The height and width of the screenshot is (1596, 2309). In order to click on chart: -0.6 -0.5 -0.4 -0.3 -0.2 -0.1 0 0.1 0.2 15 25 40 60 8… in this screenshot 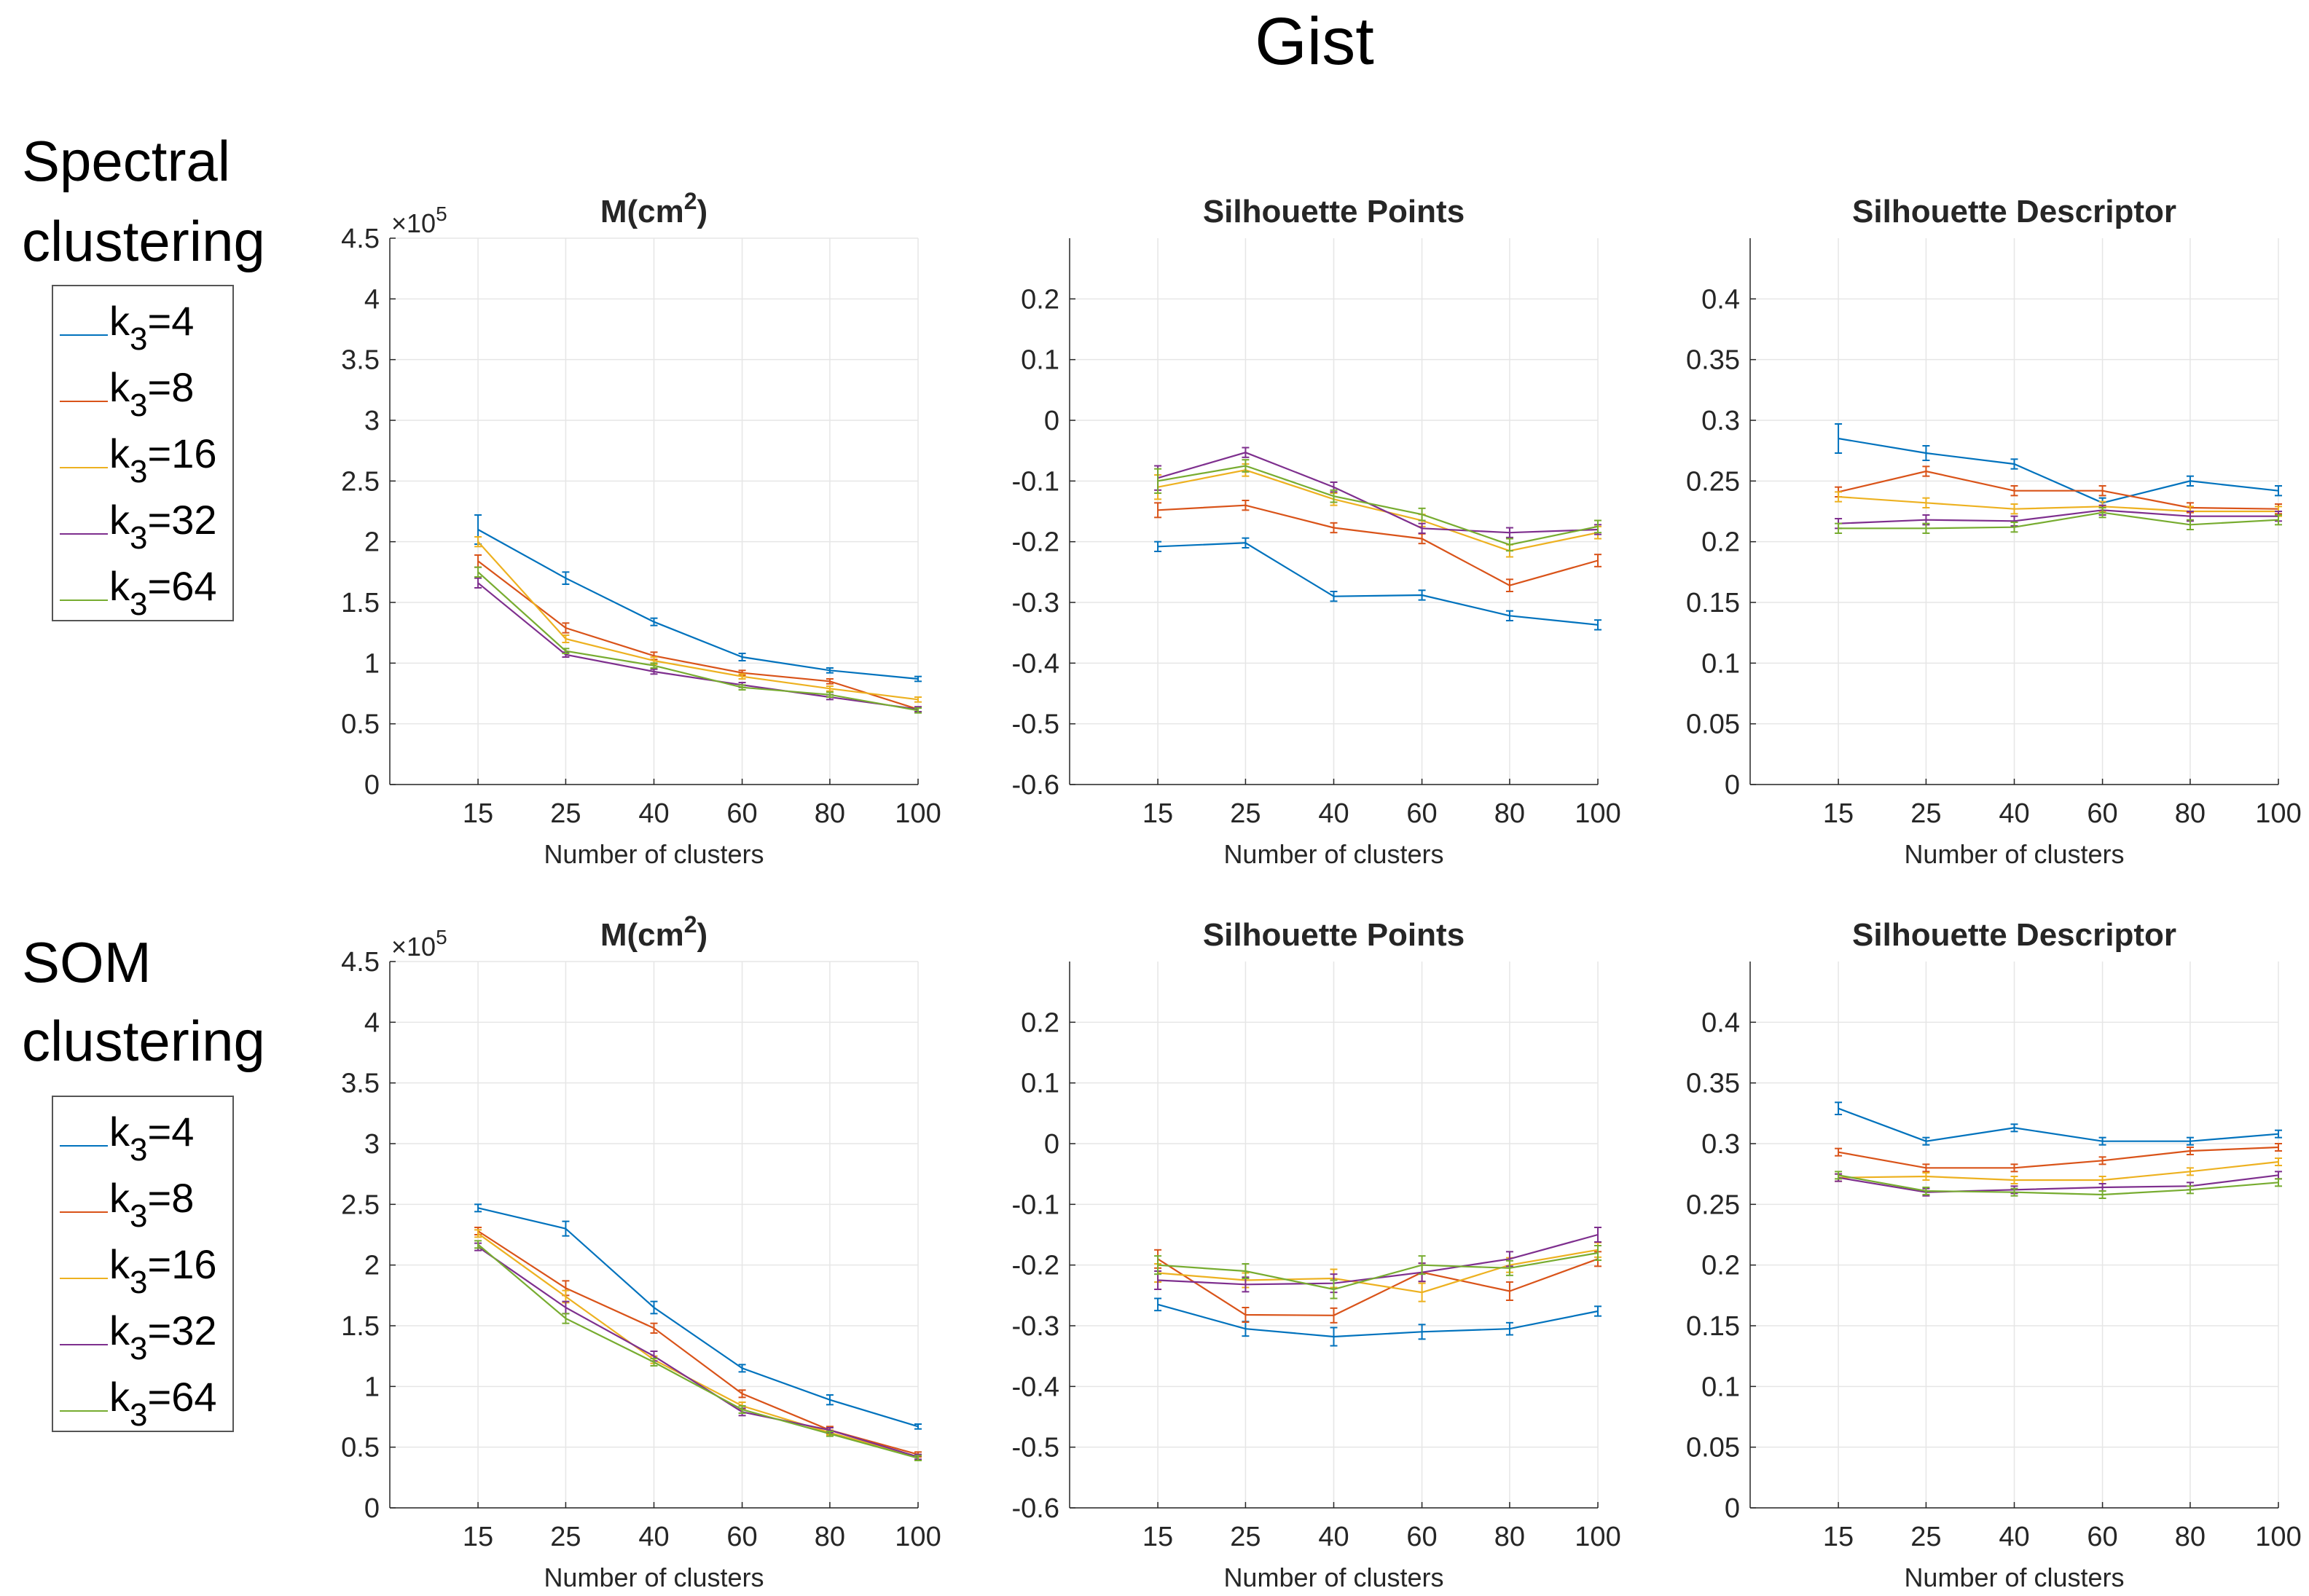, I will do `click(1316, 1254)`.